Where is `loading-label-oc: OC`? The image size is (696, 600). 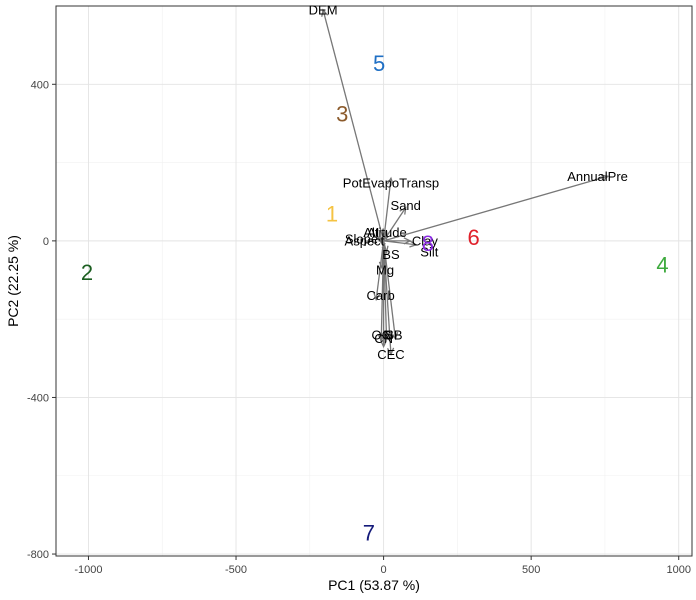 loading-label-oc: OC is located at coordinates (381, 334).